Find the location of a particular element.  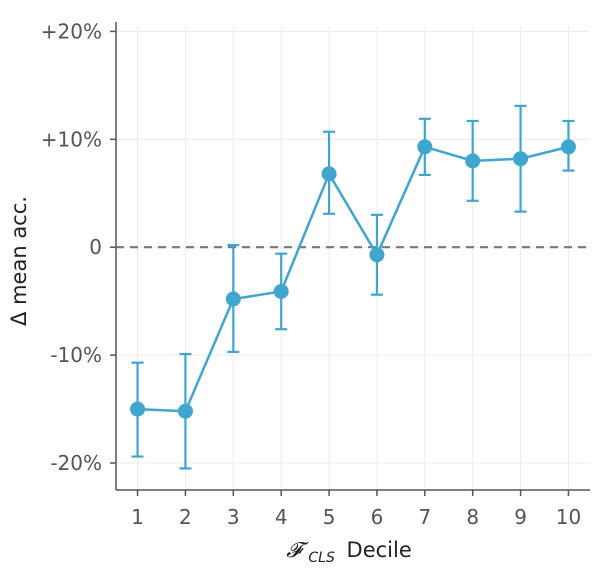

x-tick-label: 8 is located at coordinates (472, 517).